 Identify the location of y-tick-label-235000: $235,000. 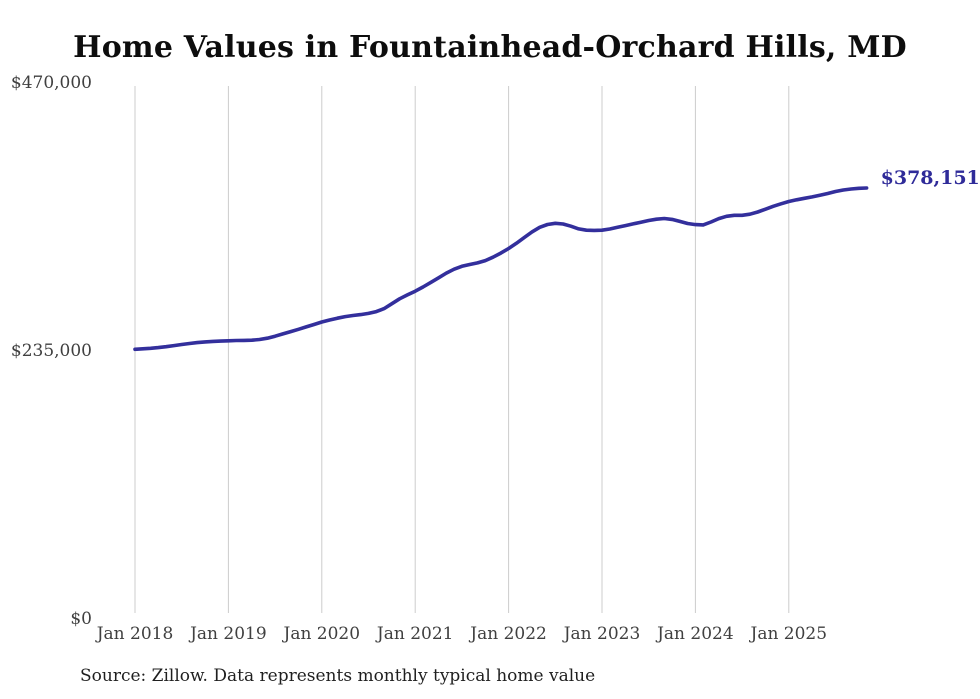
(51, 351).